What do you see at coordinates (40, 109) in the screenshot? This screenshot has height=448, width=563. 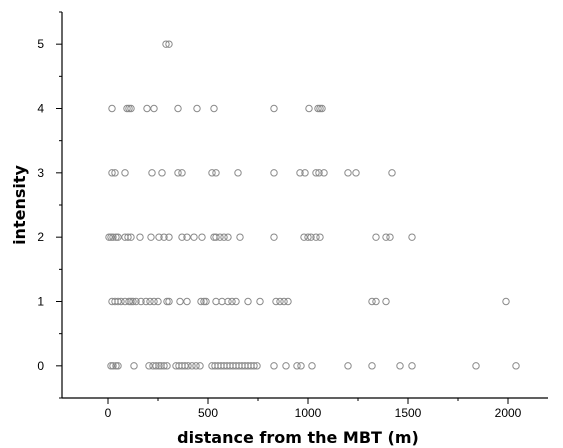 I see `y-tick-label-4: 4` at bounding box center [40, 109].